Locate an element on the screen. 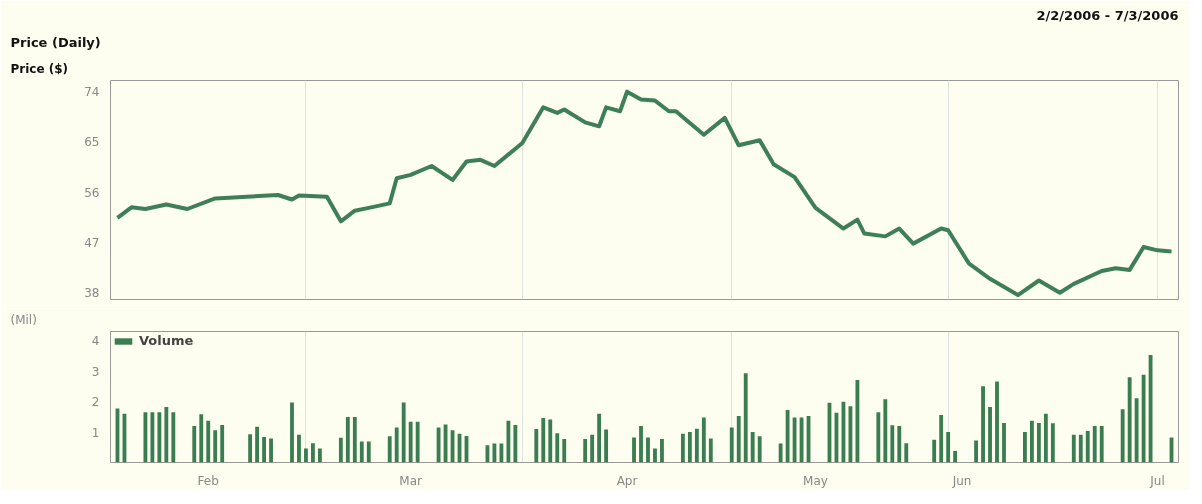 The image size is (1202, 504). y-axis-title: Price ($) is located at coordinates (39, 68).